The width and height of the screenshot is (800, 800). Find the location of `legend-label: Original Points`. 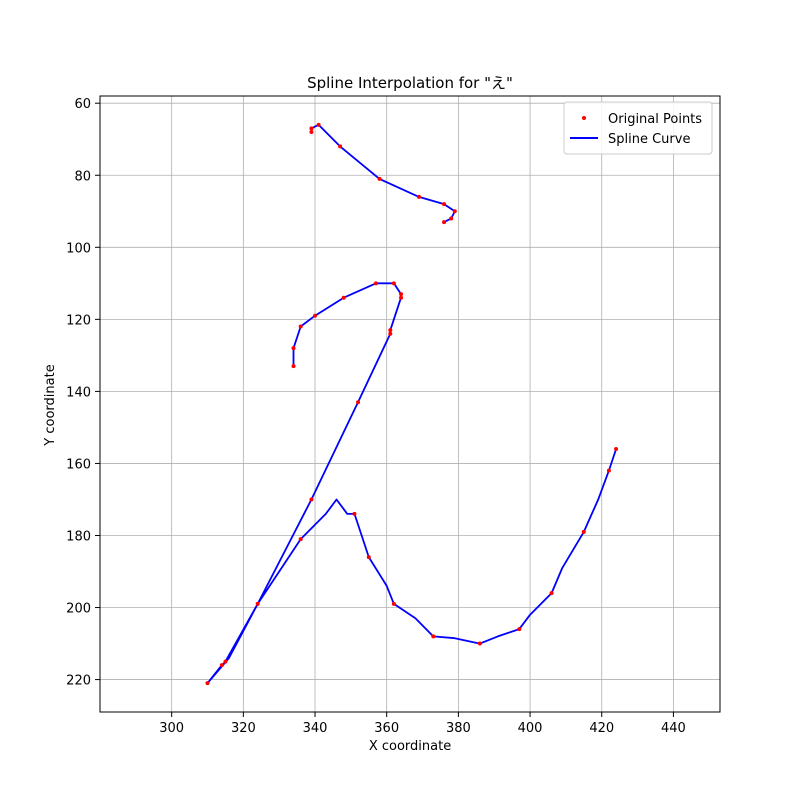

legend-label: Original Points is located at coordinates (655, 119).